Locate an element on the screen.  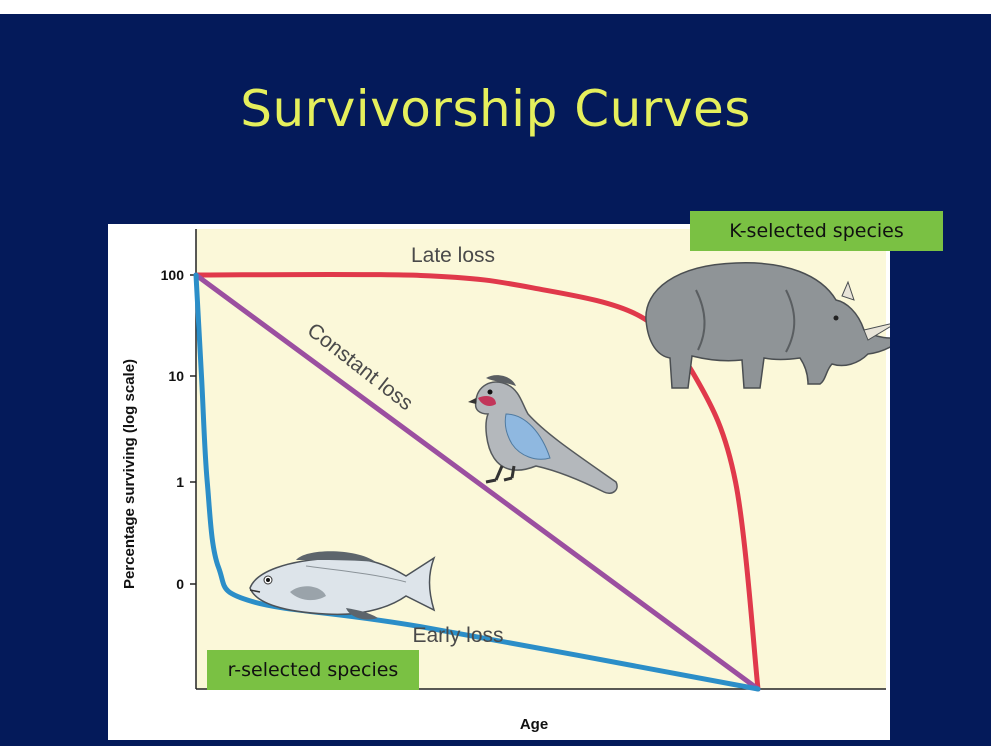
y-axis-label: Percentage surviving (log scale) is located at coordinates (129, 474).